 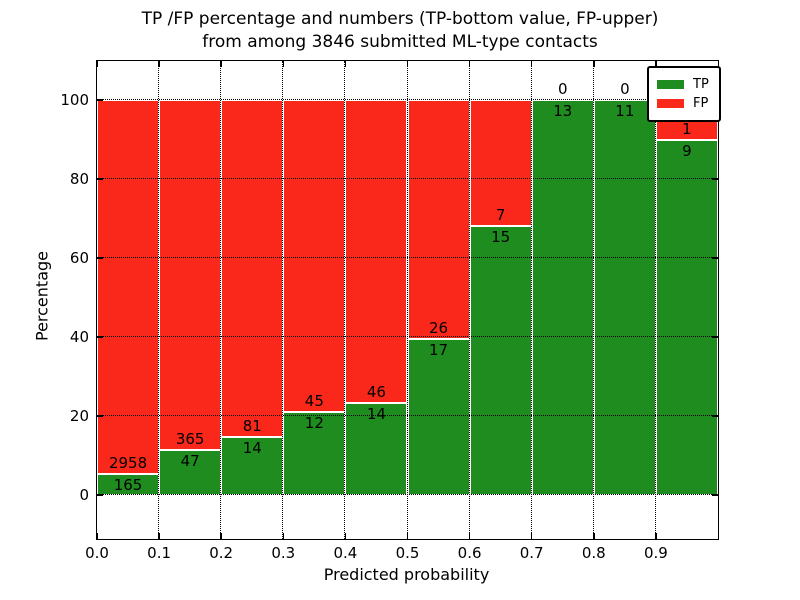 I want to click on y-tick-label: 20, so click(x=79, y=416).